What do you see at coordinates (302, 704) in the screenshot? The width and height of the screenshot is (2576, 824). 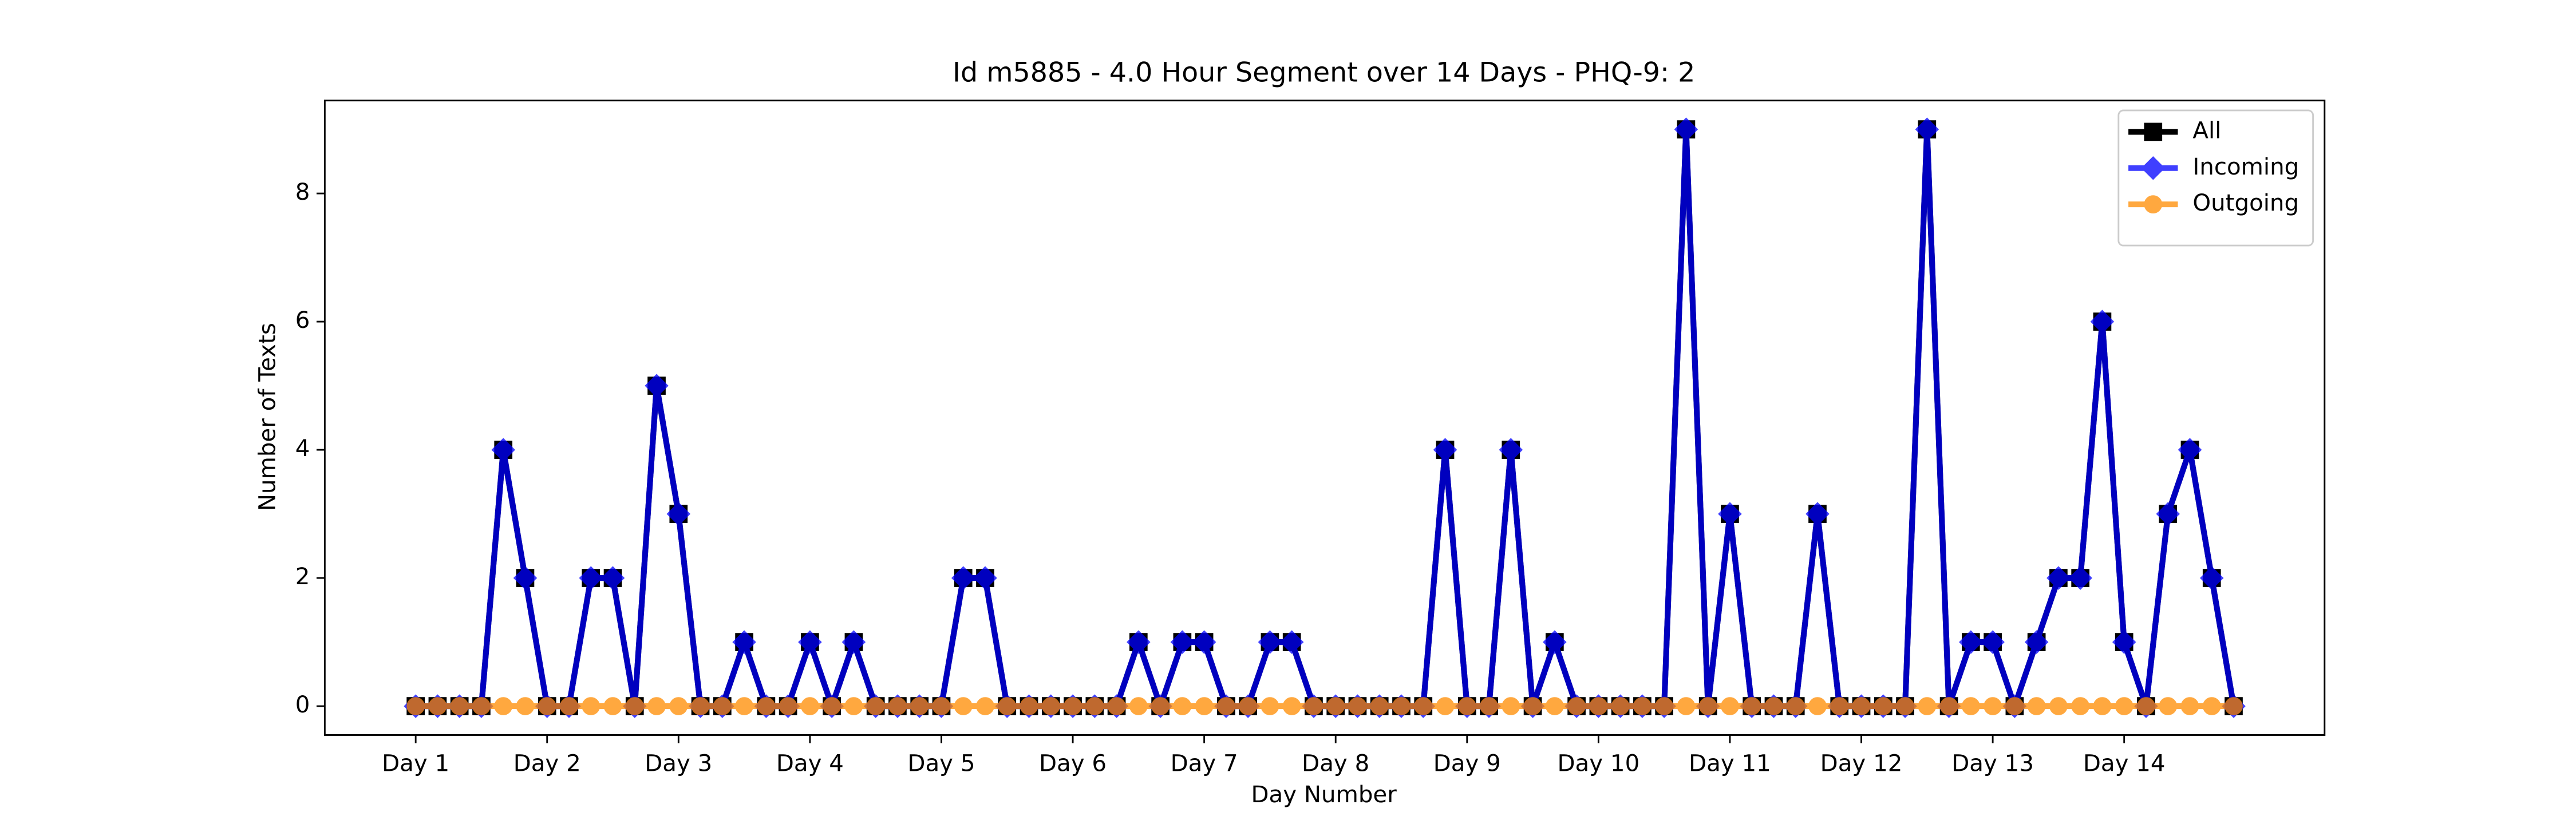 I see `y-tick-label: 0` at bounding box center [302, 704].